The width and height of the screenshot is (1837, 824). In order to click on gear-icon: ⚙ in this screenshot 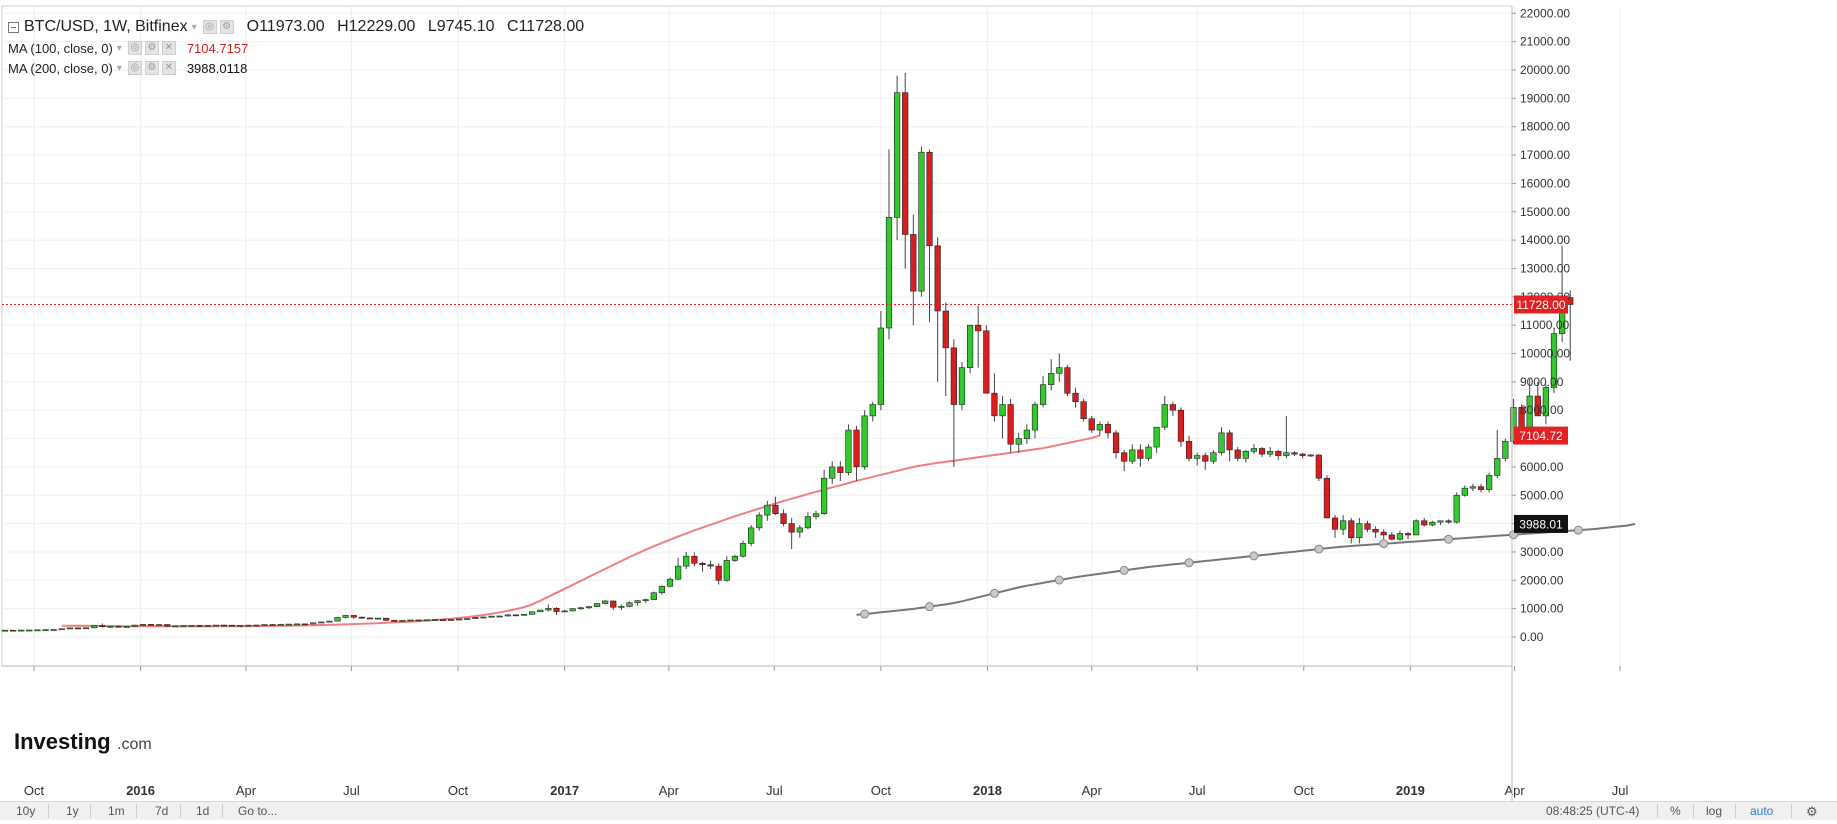, I will do `click(1812, 811)`.